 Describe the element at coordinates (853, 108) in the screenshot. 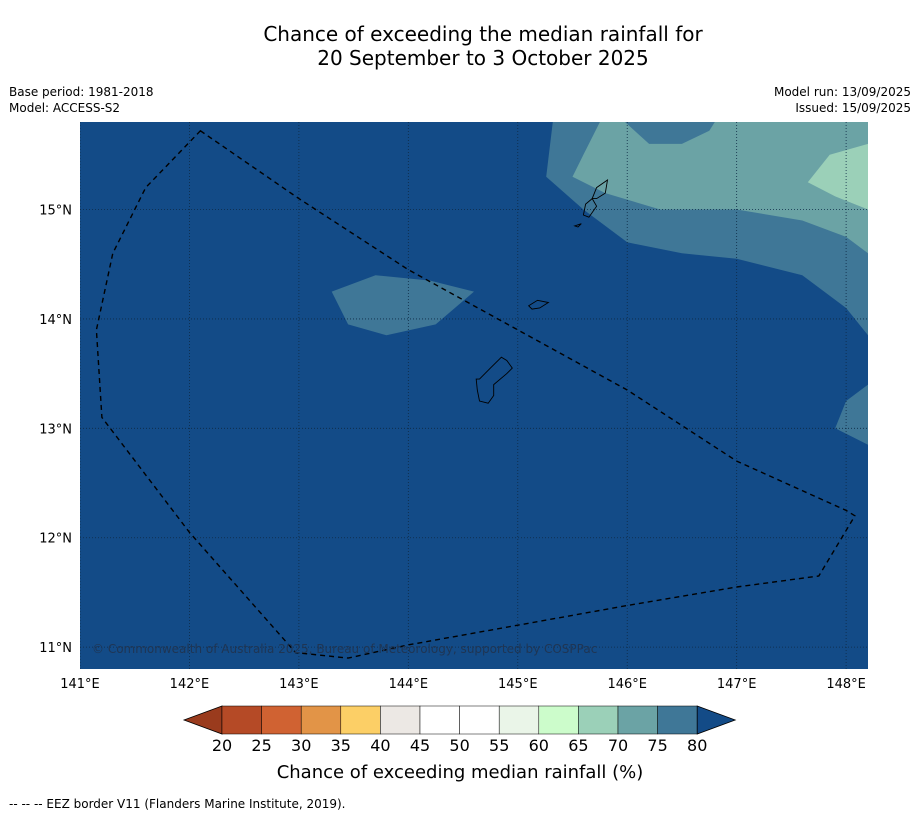

I see `issued-date: Issued: 15/09/2025` at that location.